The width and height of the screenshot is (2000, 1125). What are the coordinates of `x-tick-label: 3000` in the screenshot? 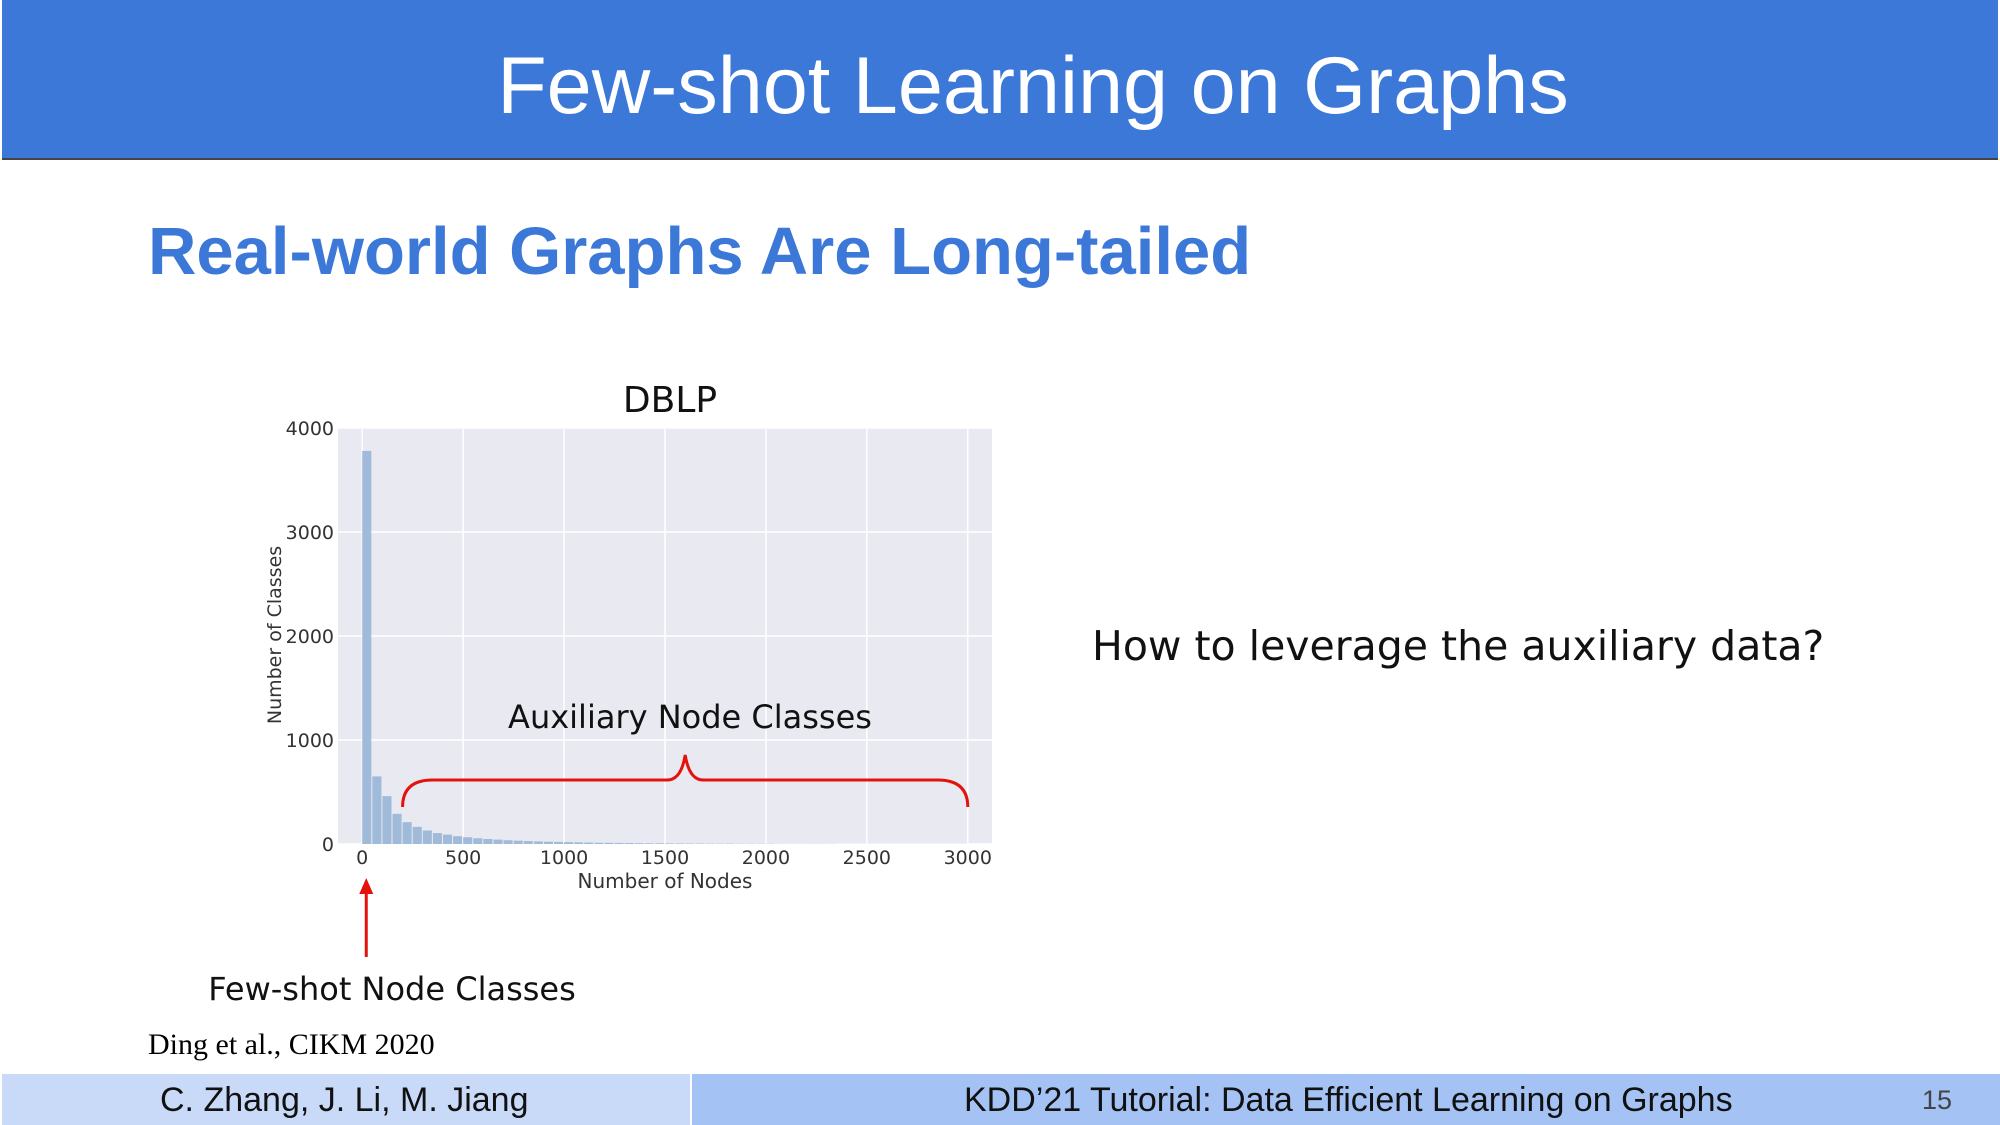 It's located at (968, 858).